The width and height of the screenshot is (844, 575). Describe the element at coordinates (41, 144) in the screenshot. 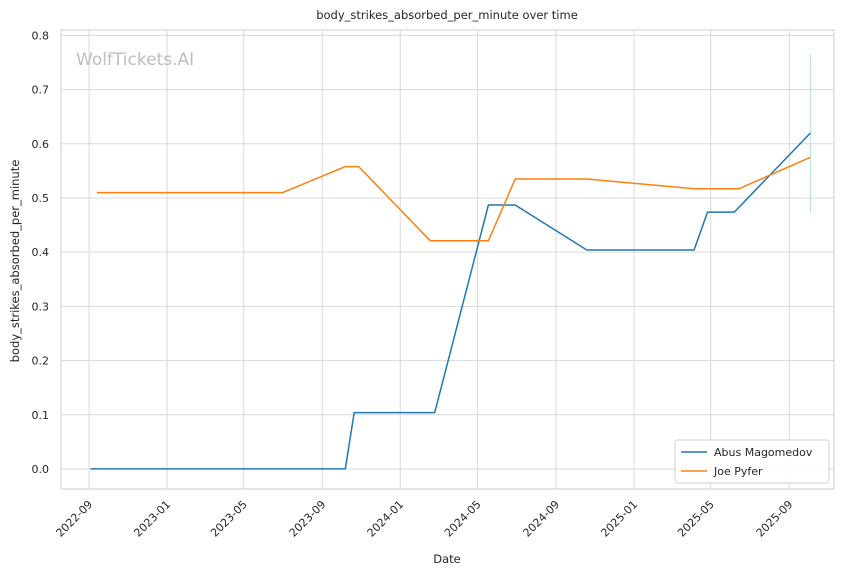

I see `y-tick-label: 0.6` at that location.